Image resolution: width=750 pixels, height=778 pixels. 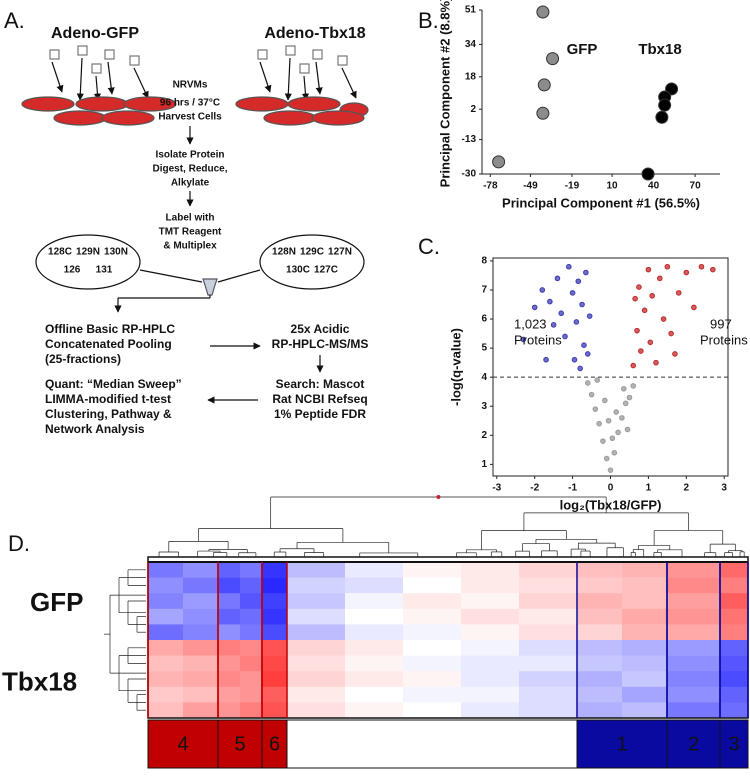 I want to click on workflow-step: Label with, so click(x=190, y=218).